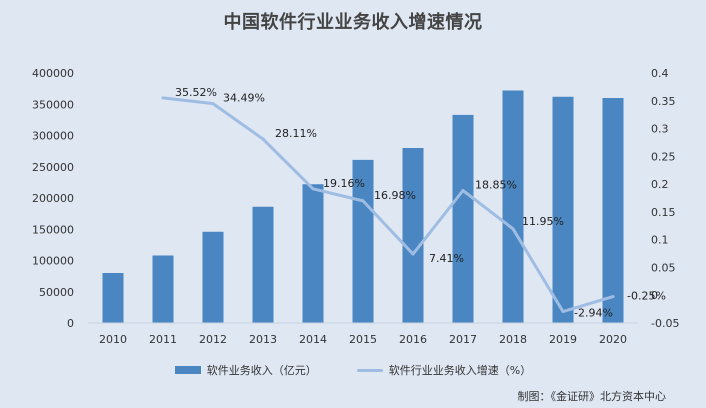 The height and width of the screenshot is (408, 706). I want to click on bar-2013, so click(263, 264).